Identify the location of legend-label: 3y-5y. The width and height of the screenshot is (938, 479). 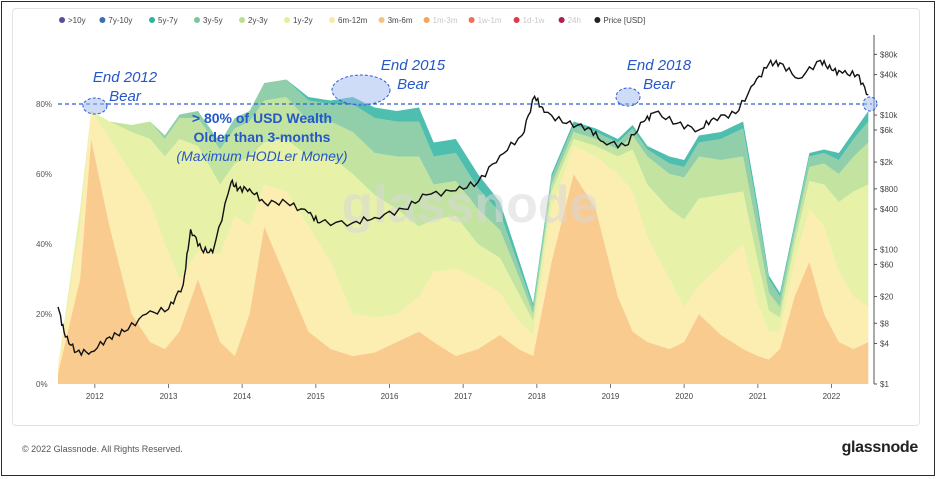
(213, 20).